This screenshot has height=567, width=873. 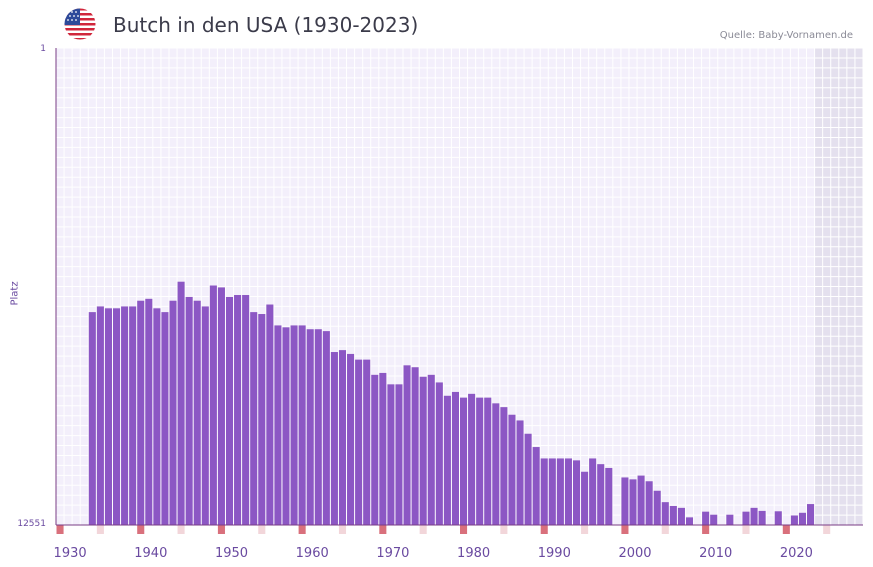 I want to click on x-tick-label-1950: 1950, so click(x=231, y=553).